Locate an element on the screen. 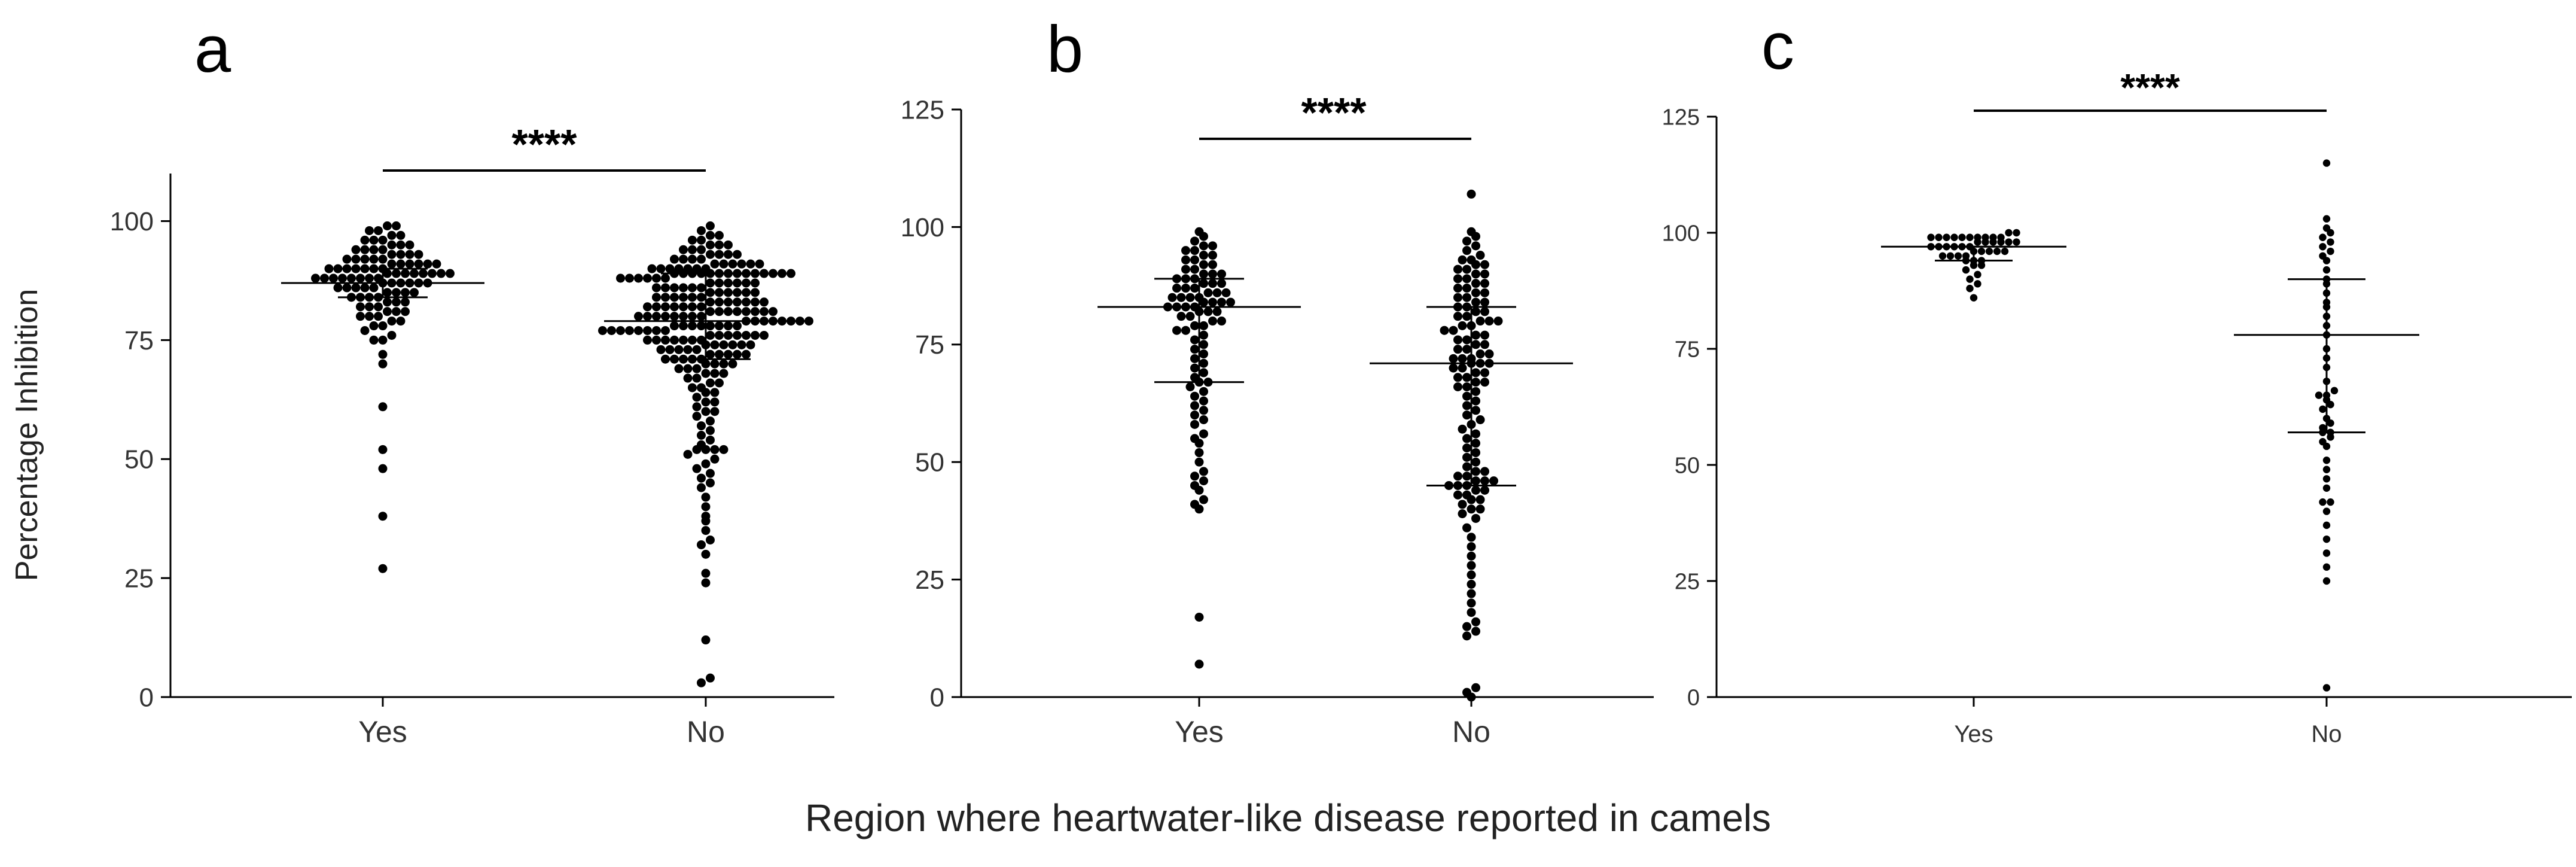 The height and width of the screenshot is (867, 2576). panel-a-x-tick-label: No is located at coordinates (706, 732).